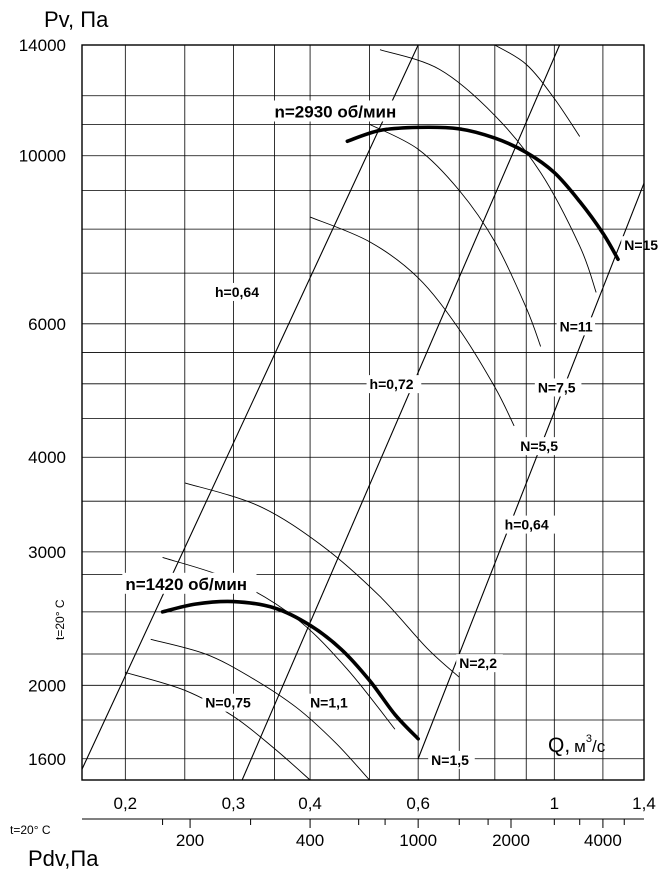 The width and height of the screenshot is (671, 873). I want to click on curve-label-n1420: n=1420 об/мин, so click(186, 584).